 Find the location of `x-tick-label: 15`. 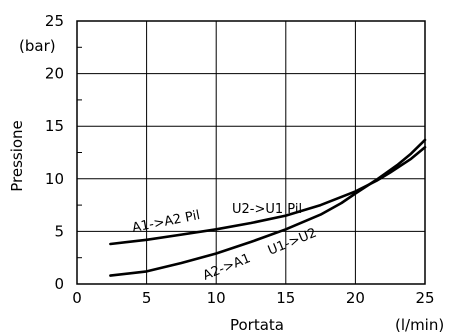

x-tick-label: 15 is located at coordinates (285, 298).